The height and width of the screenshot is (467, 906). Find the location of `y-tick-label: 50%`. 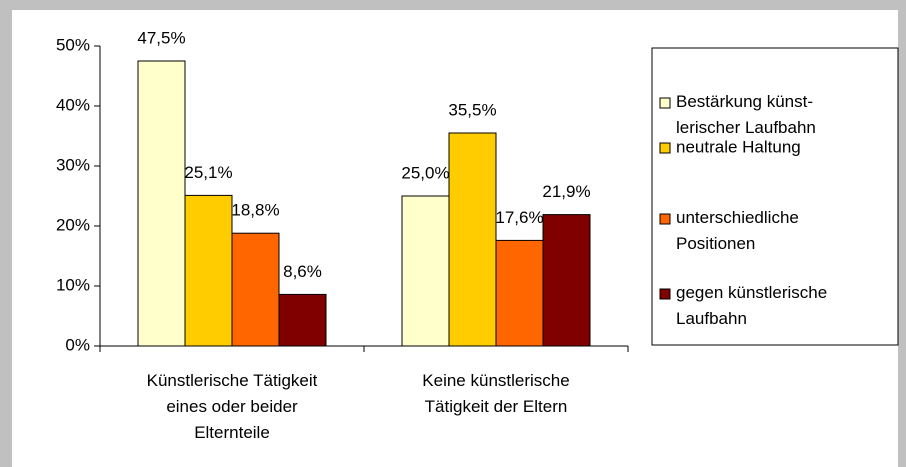

y-tick-label: 50% is located at coordinates (73, 44).